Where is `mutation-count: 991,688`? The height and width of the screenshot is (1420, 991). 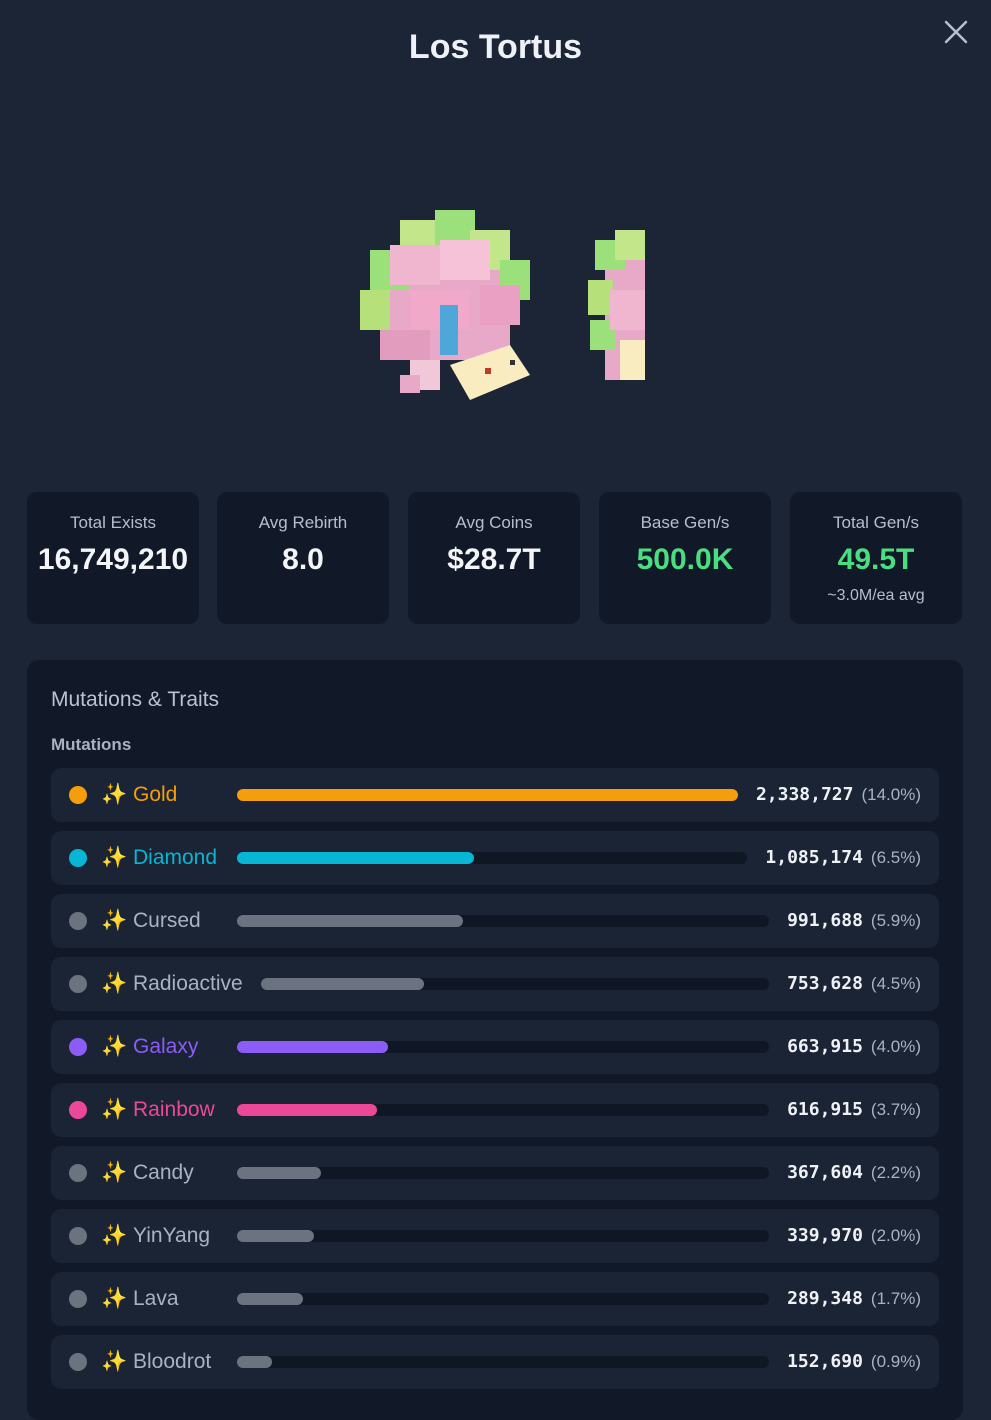 mutation-count: 991,688 is located at coordinates (825, 920).